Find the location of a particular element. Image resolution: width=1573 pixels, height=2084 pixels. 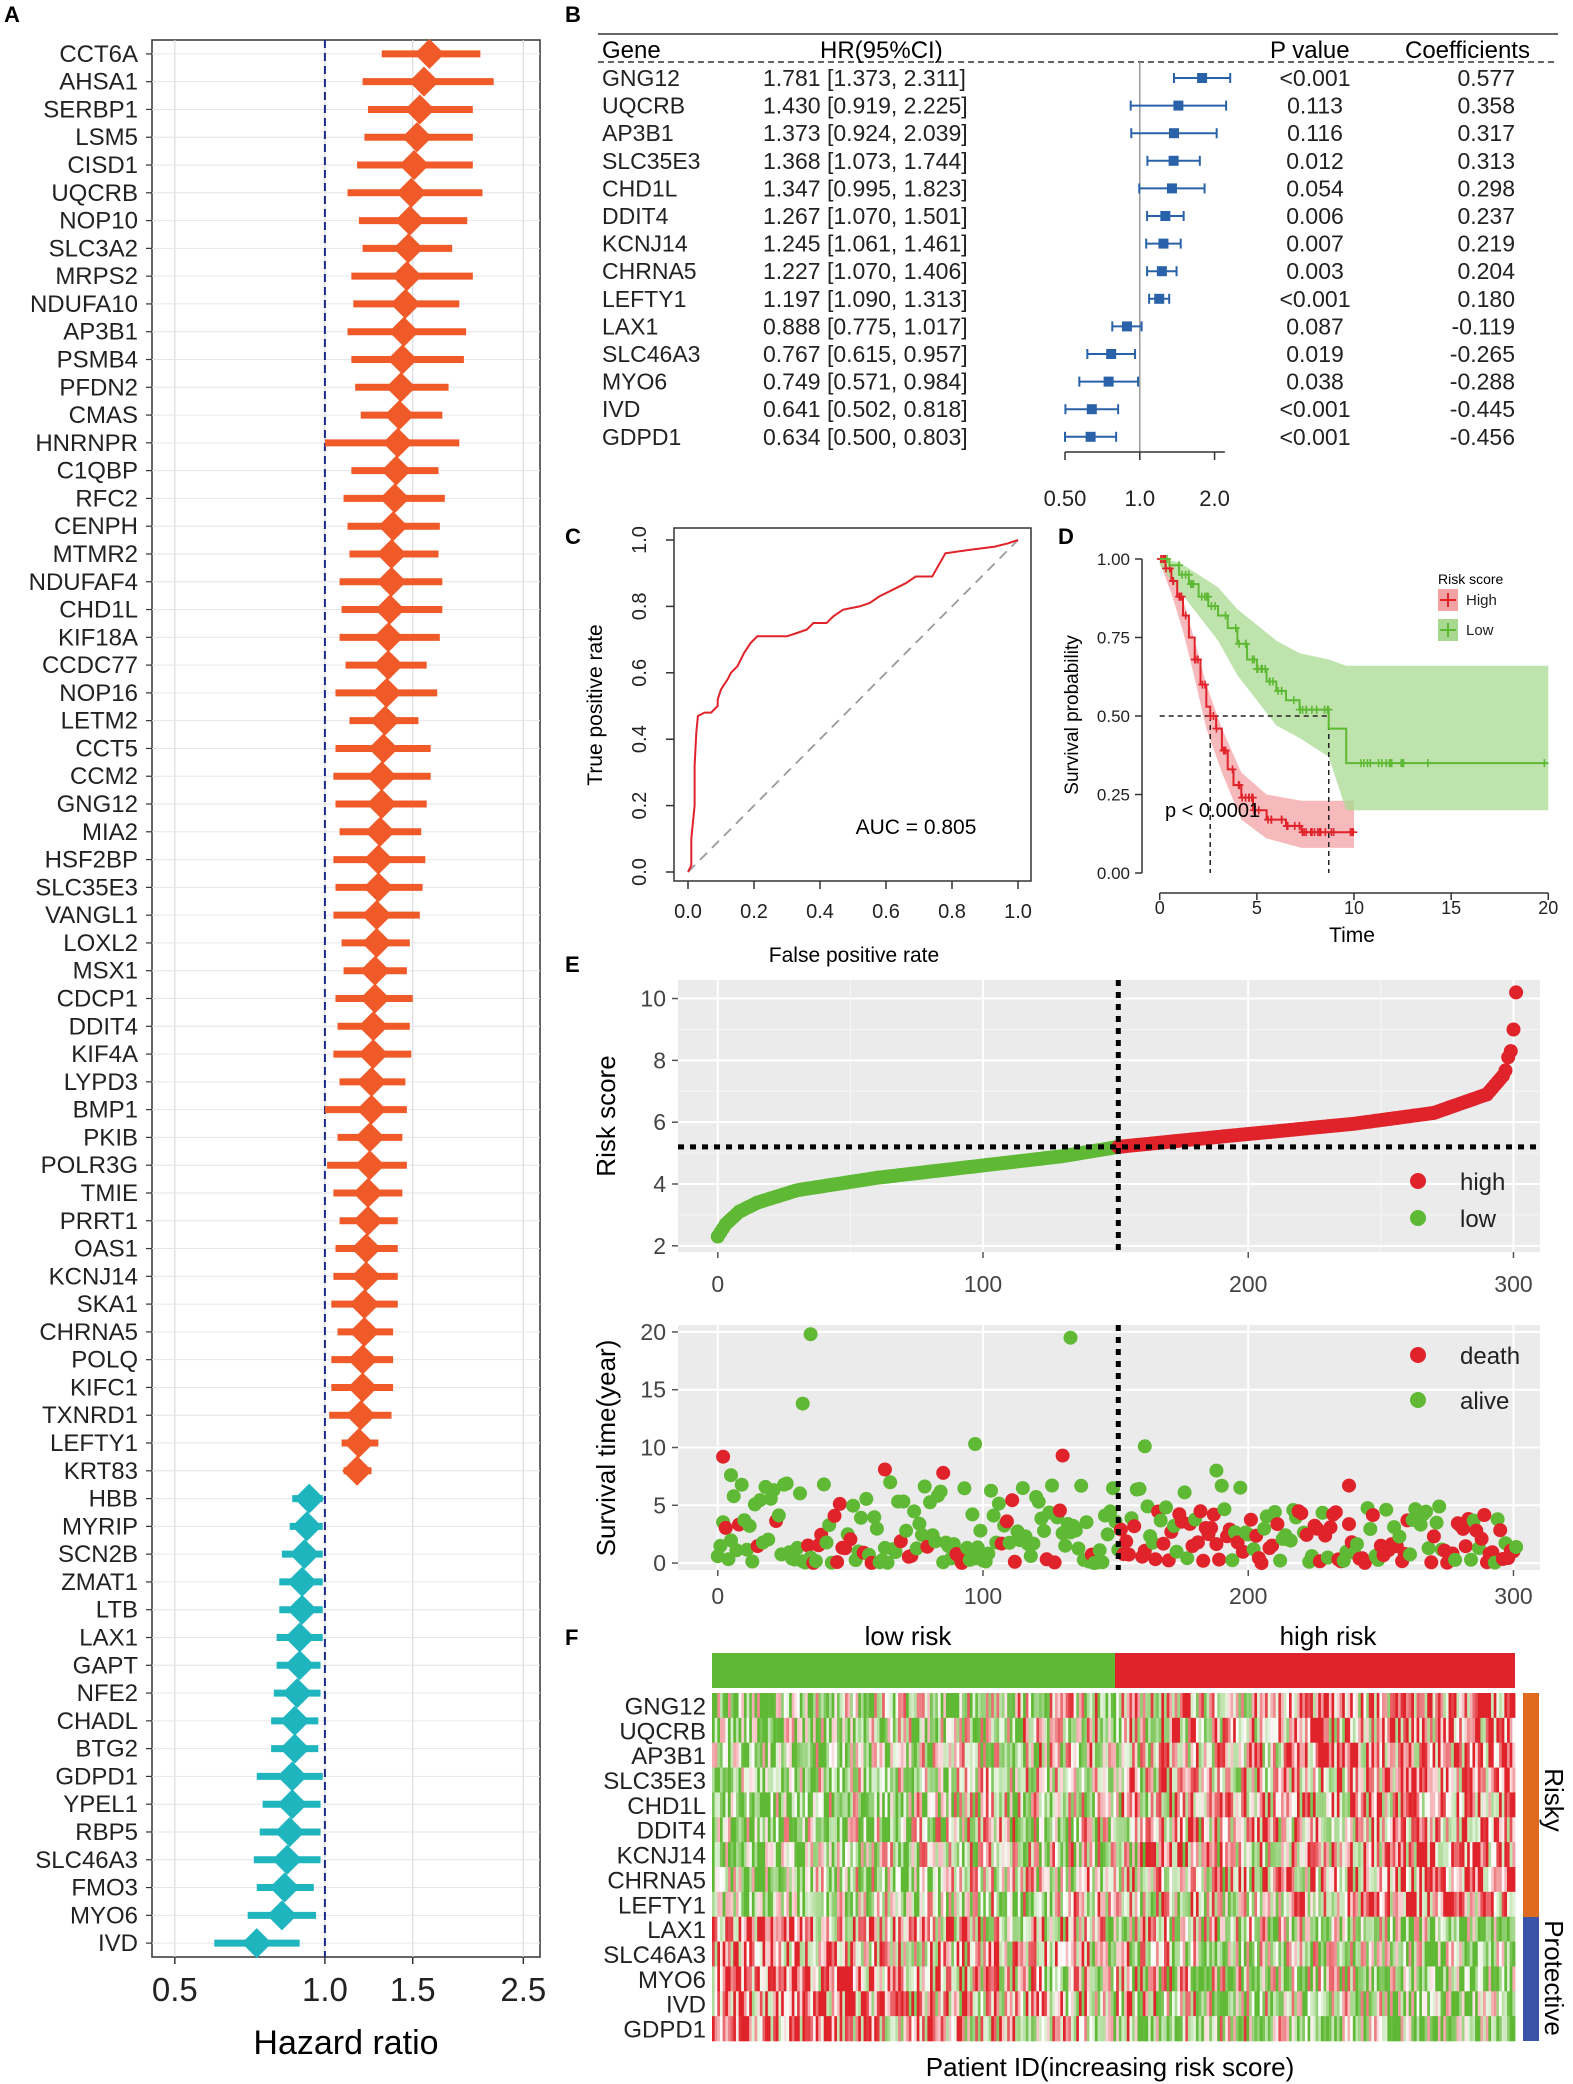

table-gene-ddit4: DDIT4 is located at coordinates (635, 216).